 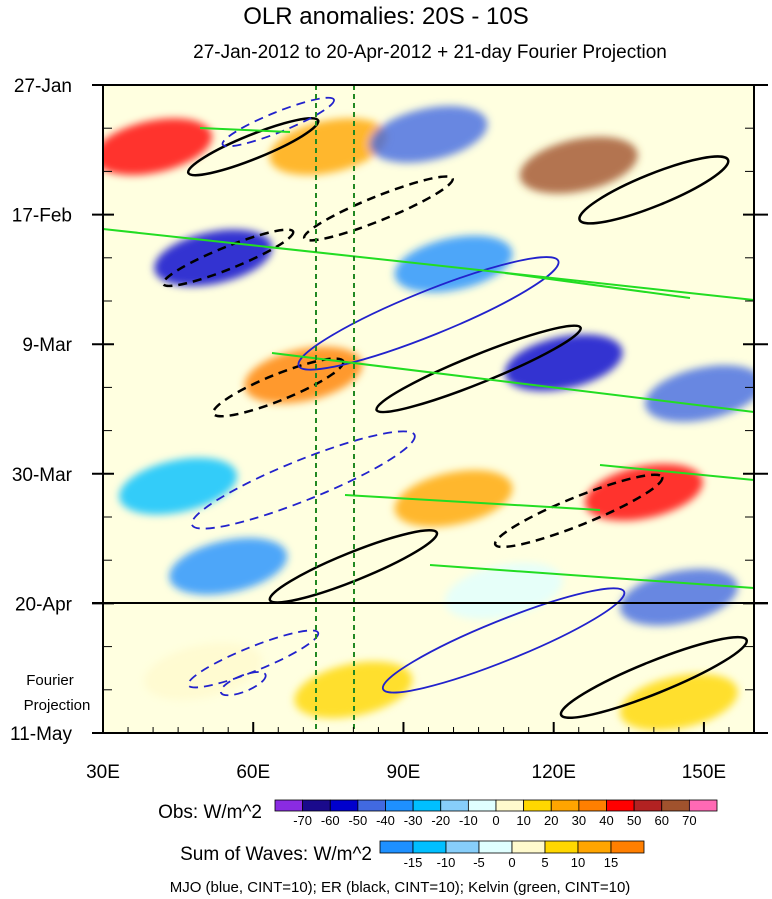 What do you see at coordinates (554, 772) in the screenshot?
I see `x-tick-label-3: 120E` at bounding box center [554, 772].